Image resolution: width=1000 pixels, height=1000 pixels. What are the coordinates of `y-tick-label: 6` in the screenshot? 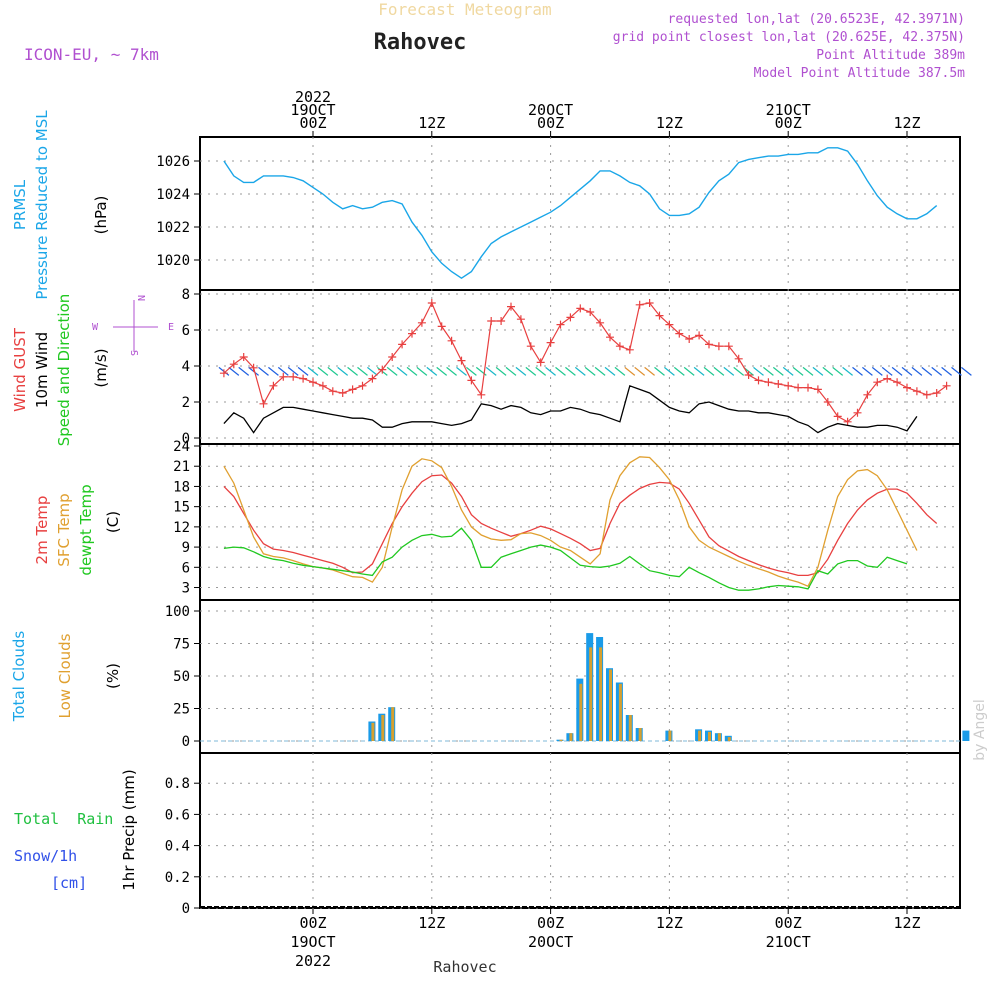 It's located at (186, 568).